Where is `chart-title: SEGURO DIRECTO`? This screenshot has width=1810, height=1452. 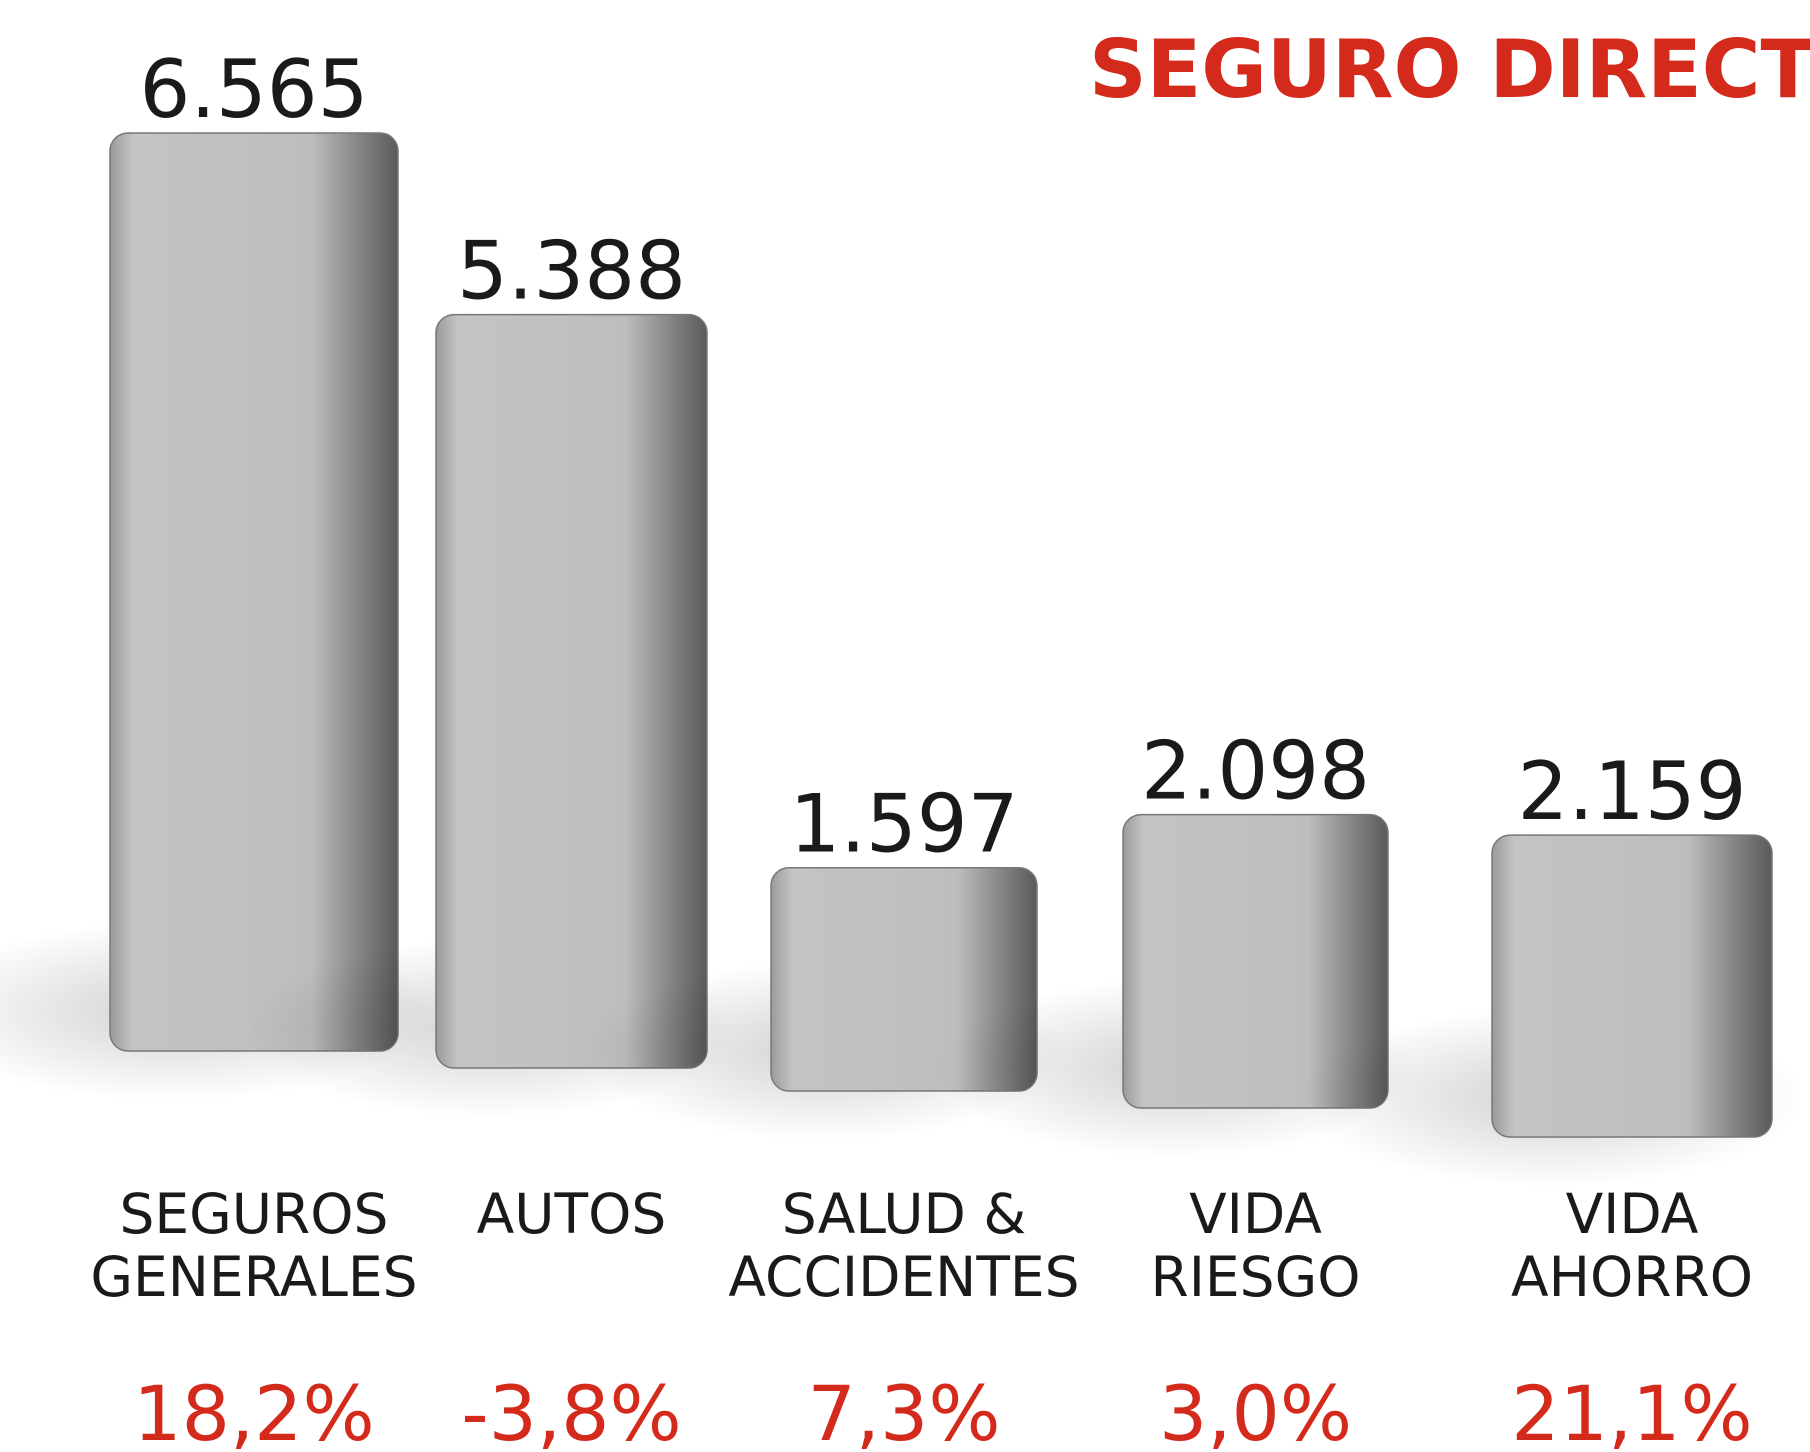
chart-title: SEGURO DIRECTO is located at coordinates (1449, 69).